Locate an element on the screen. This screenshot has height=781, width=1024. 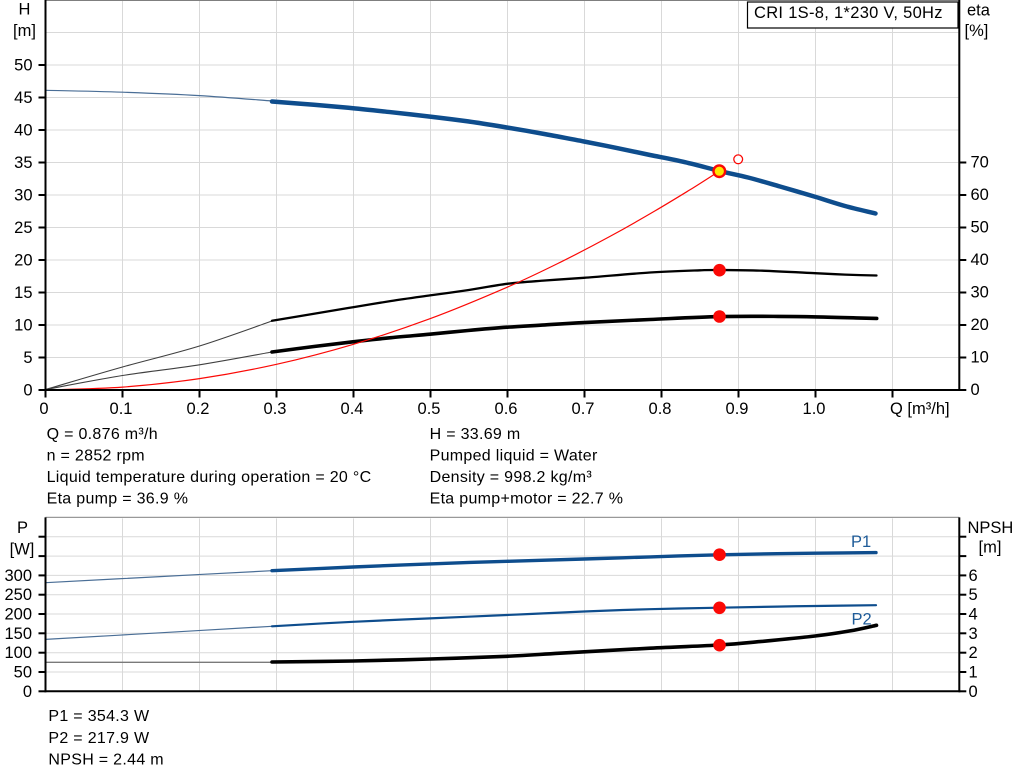
svg-text: n = 2852 rpm is located at coordinates (96, 455).